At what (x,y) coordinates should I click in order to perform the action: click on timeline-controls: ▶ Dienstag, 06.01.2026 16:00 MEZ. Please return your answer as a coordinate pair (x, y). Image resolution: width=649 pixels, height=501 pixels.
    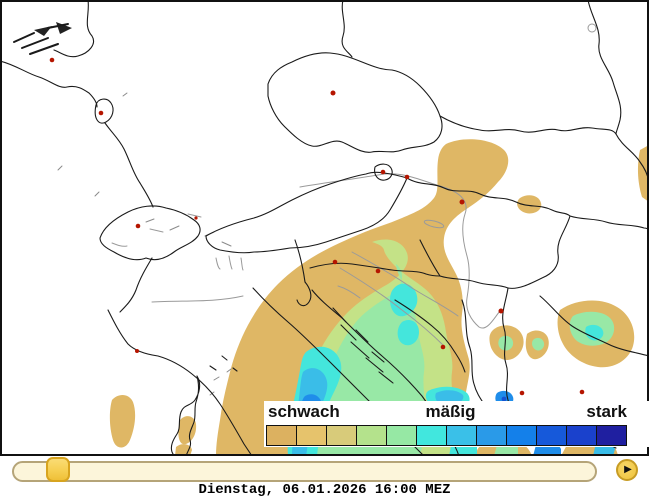
    Looking at the image, I should click on (324, 478).